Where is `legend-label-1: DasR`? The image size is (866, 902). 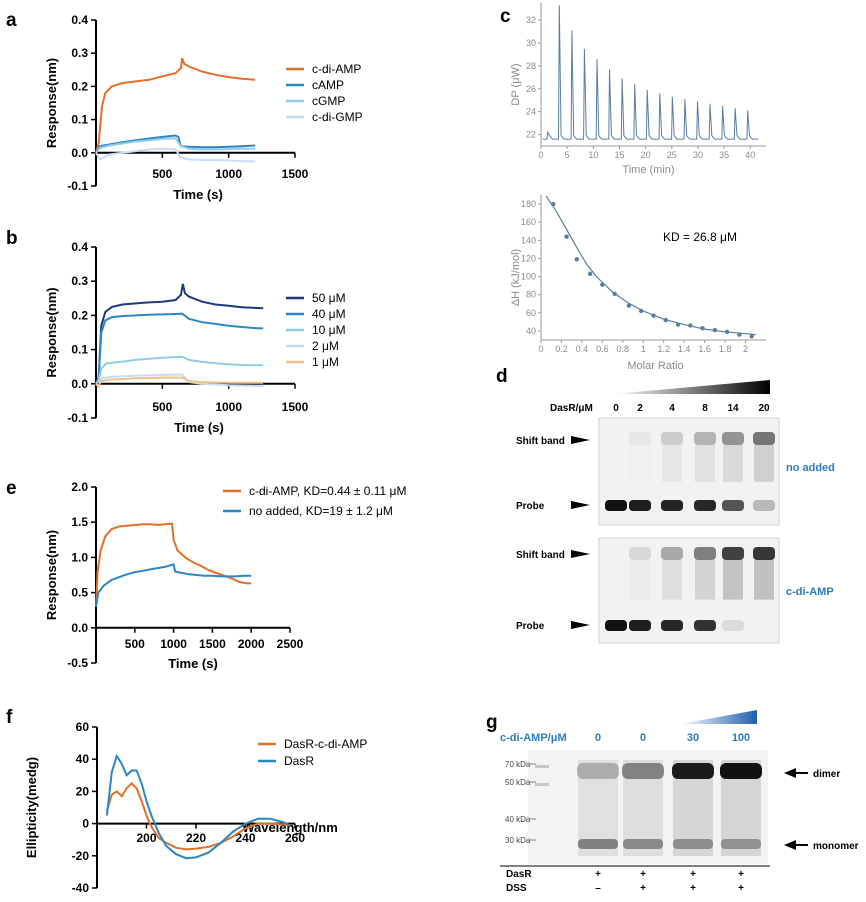 legend-label-1: DasR is located at coordinates (299, 761).